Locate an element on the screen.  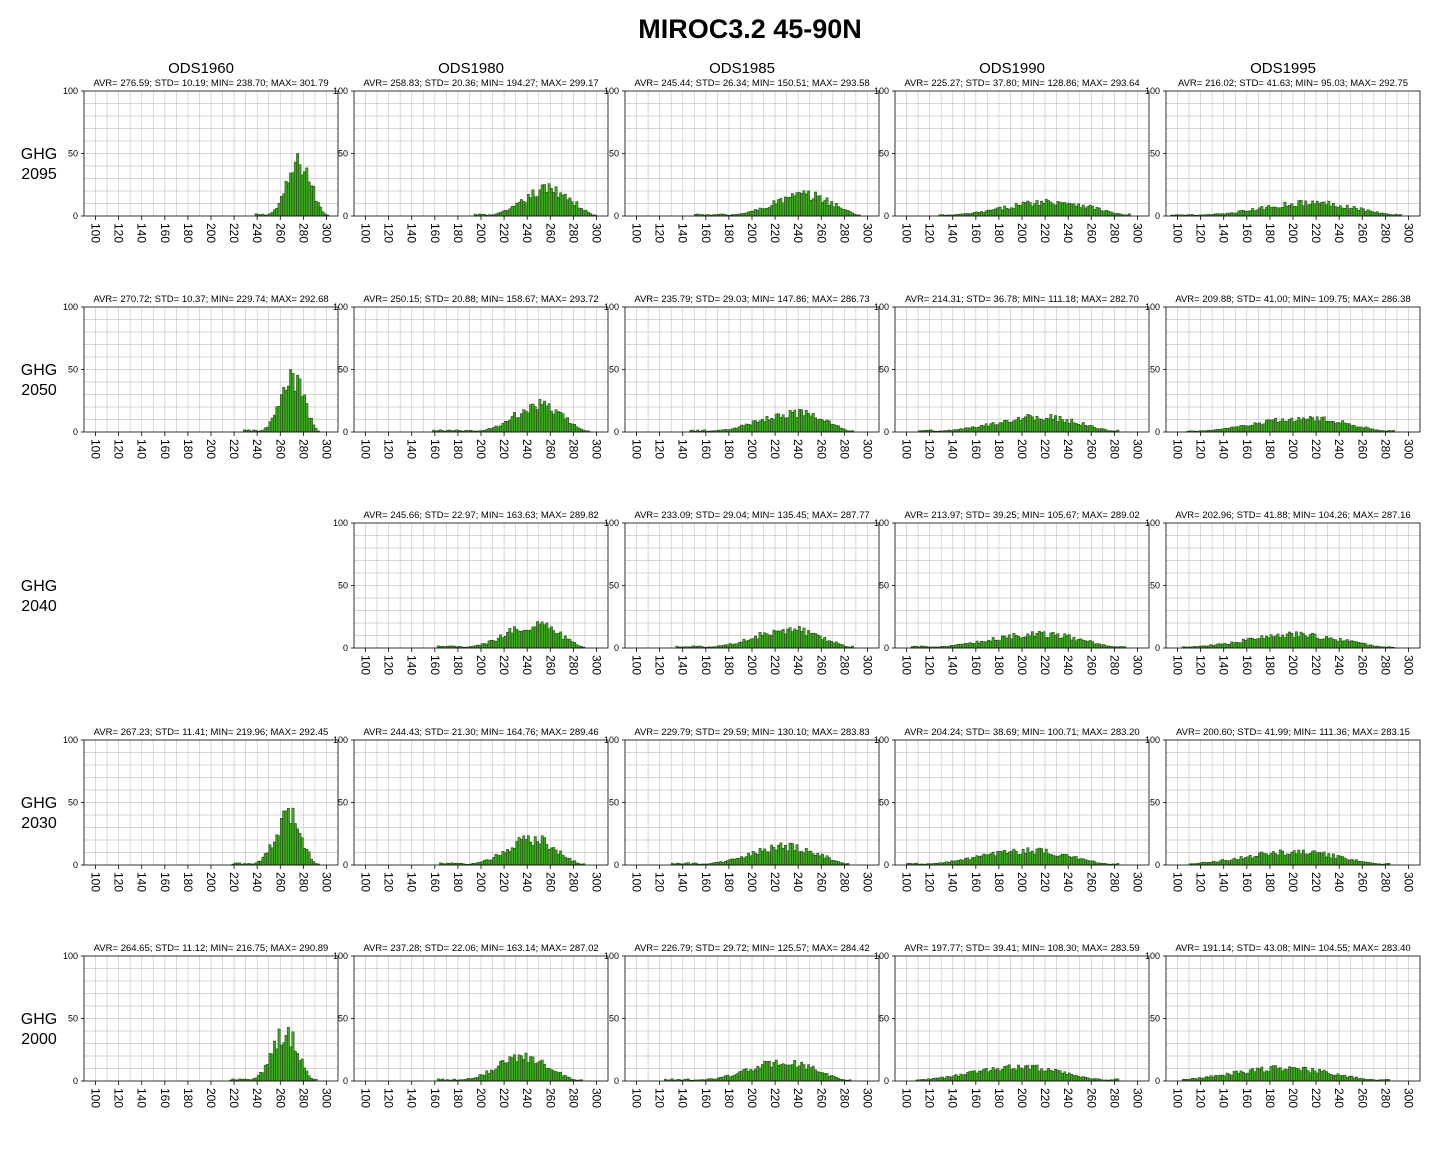
x-tick-label: 200 is located at coordinates (1022, 882).